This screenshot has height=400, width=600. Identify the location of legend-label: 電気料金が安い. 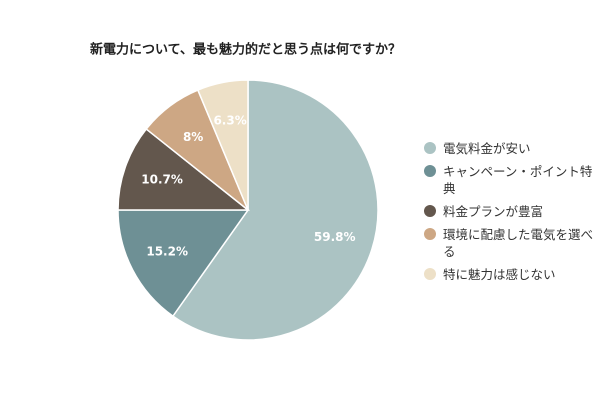
(487, 148).